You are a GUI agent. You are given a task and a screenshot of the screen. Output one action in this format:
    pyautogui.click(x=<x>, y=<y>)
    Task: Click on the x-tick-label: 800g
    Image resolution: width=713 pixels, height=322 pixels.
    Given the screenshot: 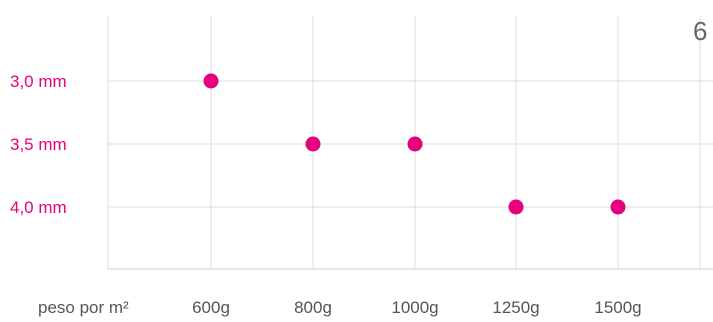 What is the action you would take?
    pyautogui.click(x=313, y=307)
    